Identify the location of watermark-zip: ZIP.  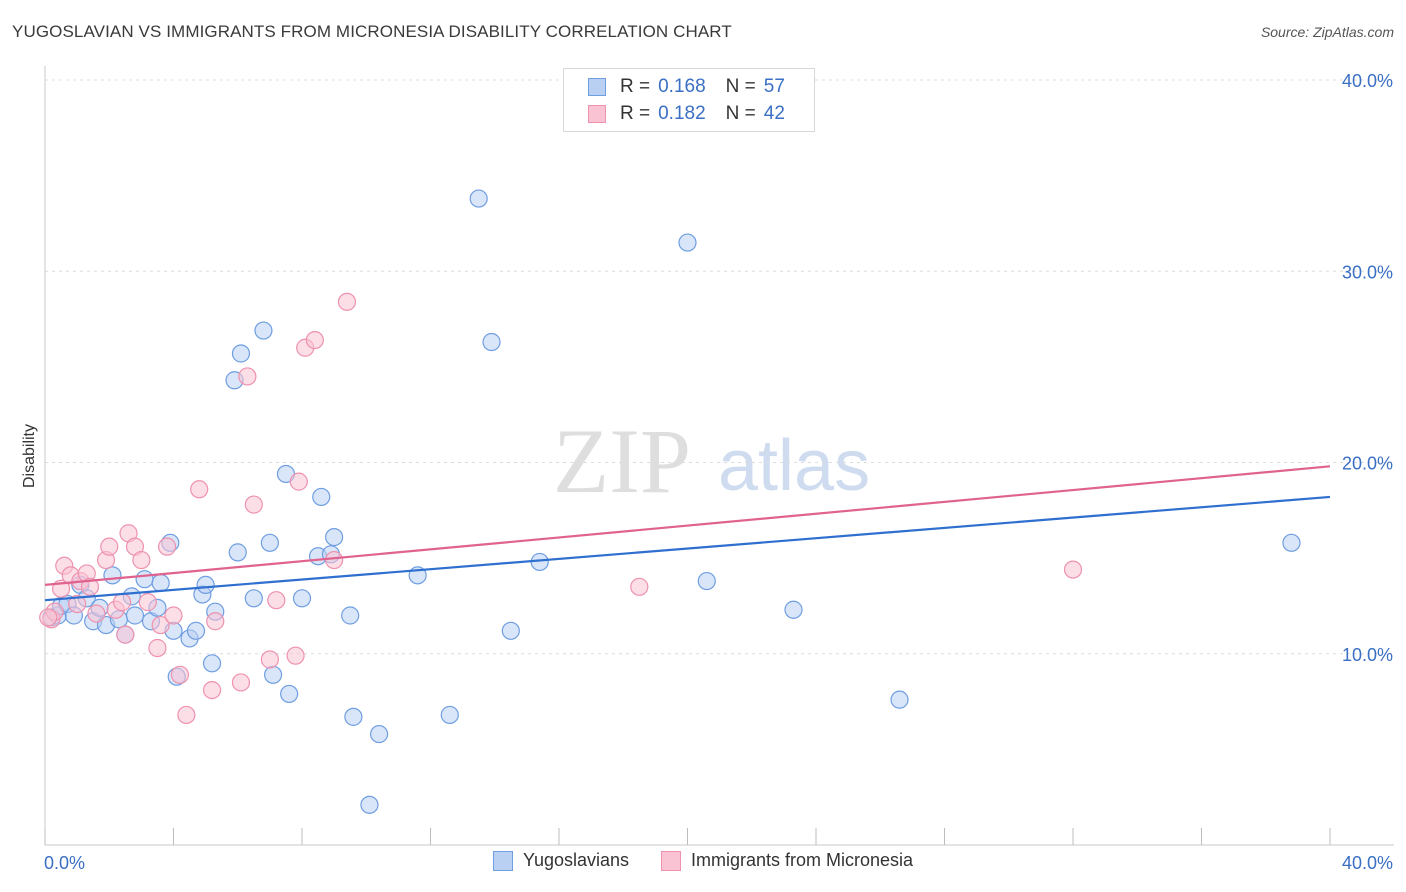
(622, 461).